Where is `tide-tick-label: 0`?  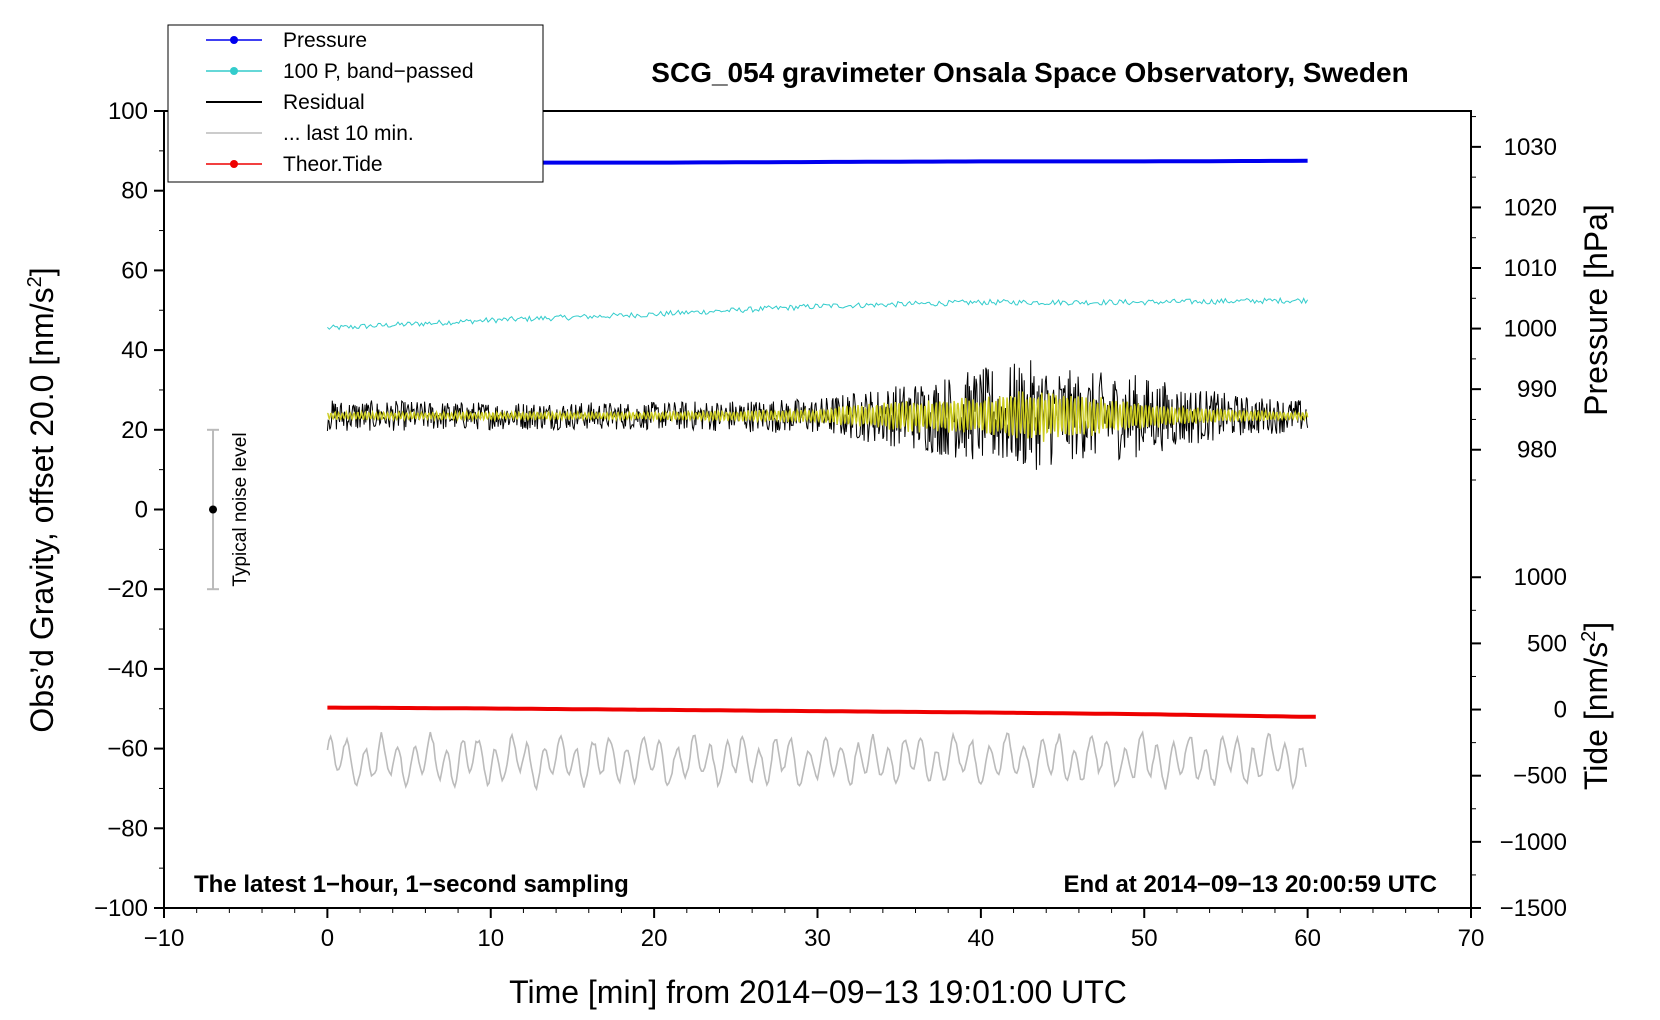 tide-tick-label: 0 is located at coordinates (1560, 710).